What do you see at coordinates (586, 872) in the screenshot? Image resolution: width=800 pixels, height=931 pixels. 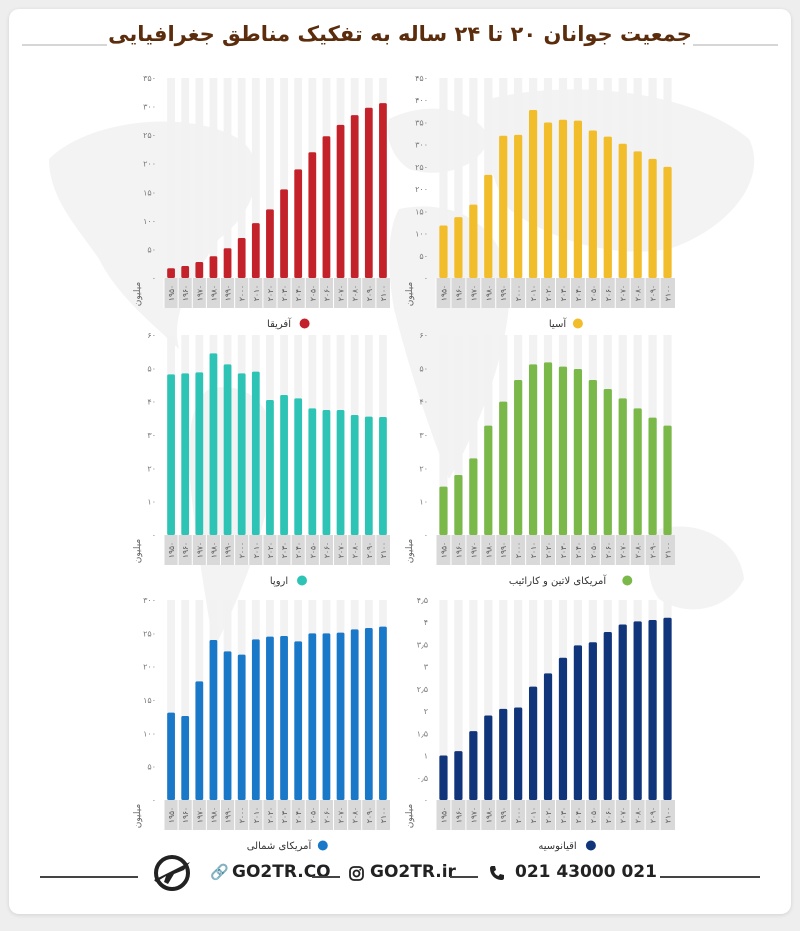 I see `phone-number: 021 43000 021` at bounding box center [586, 872].